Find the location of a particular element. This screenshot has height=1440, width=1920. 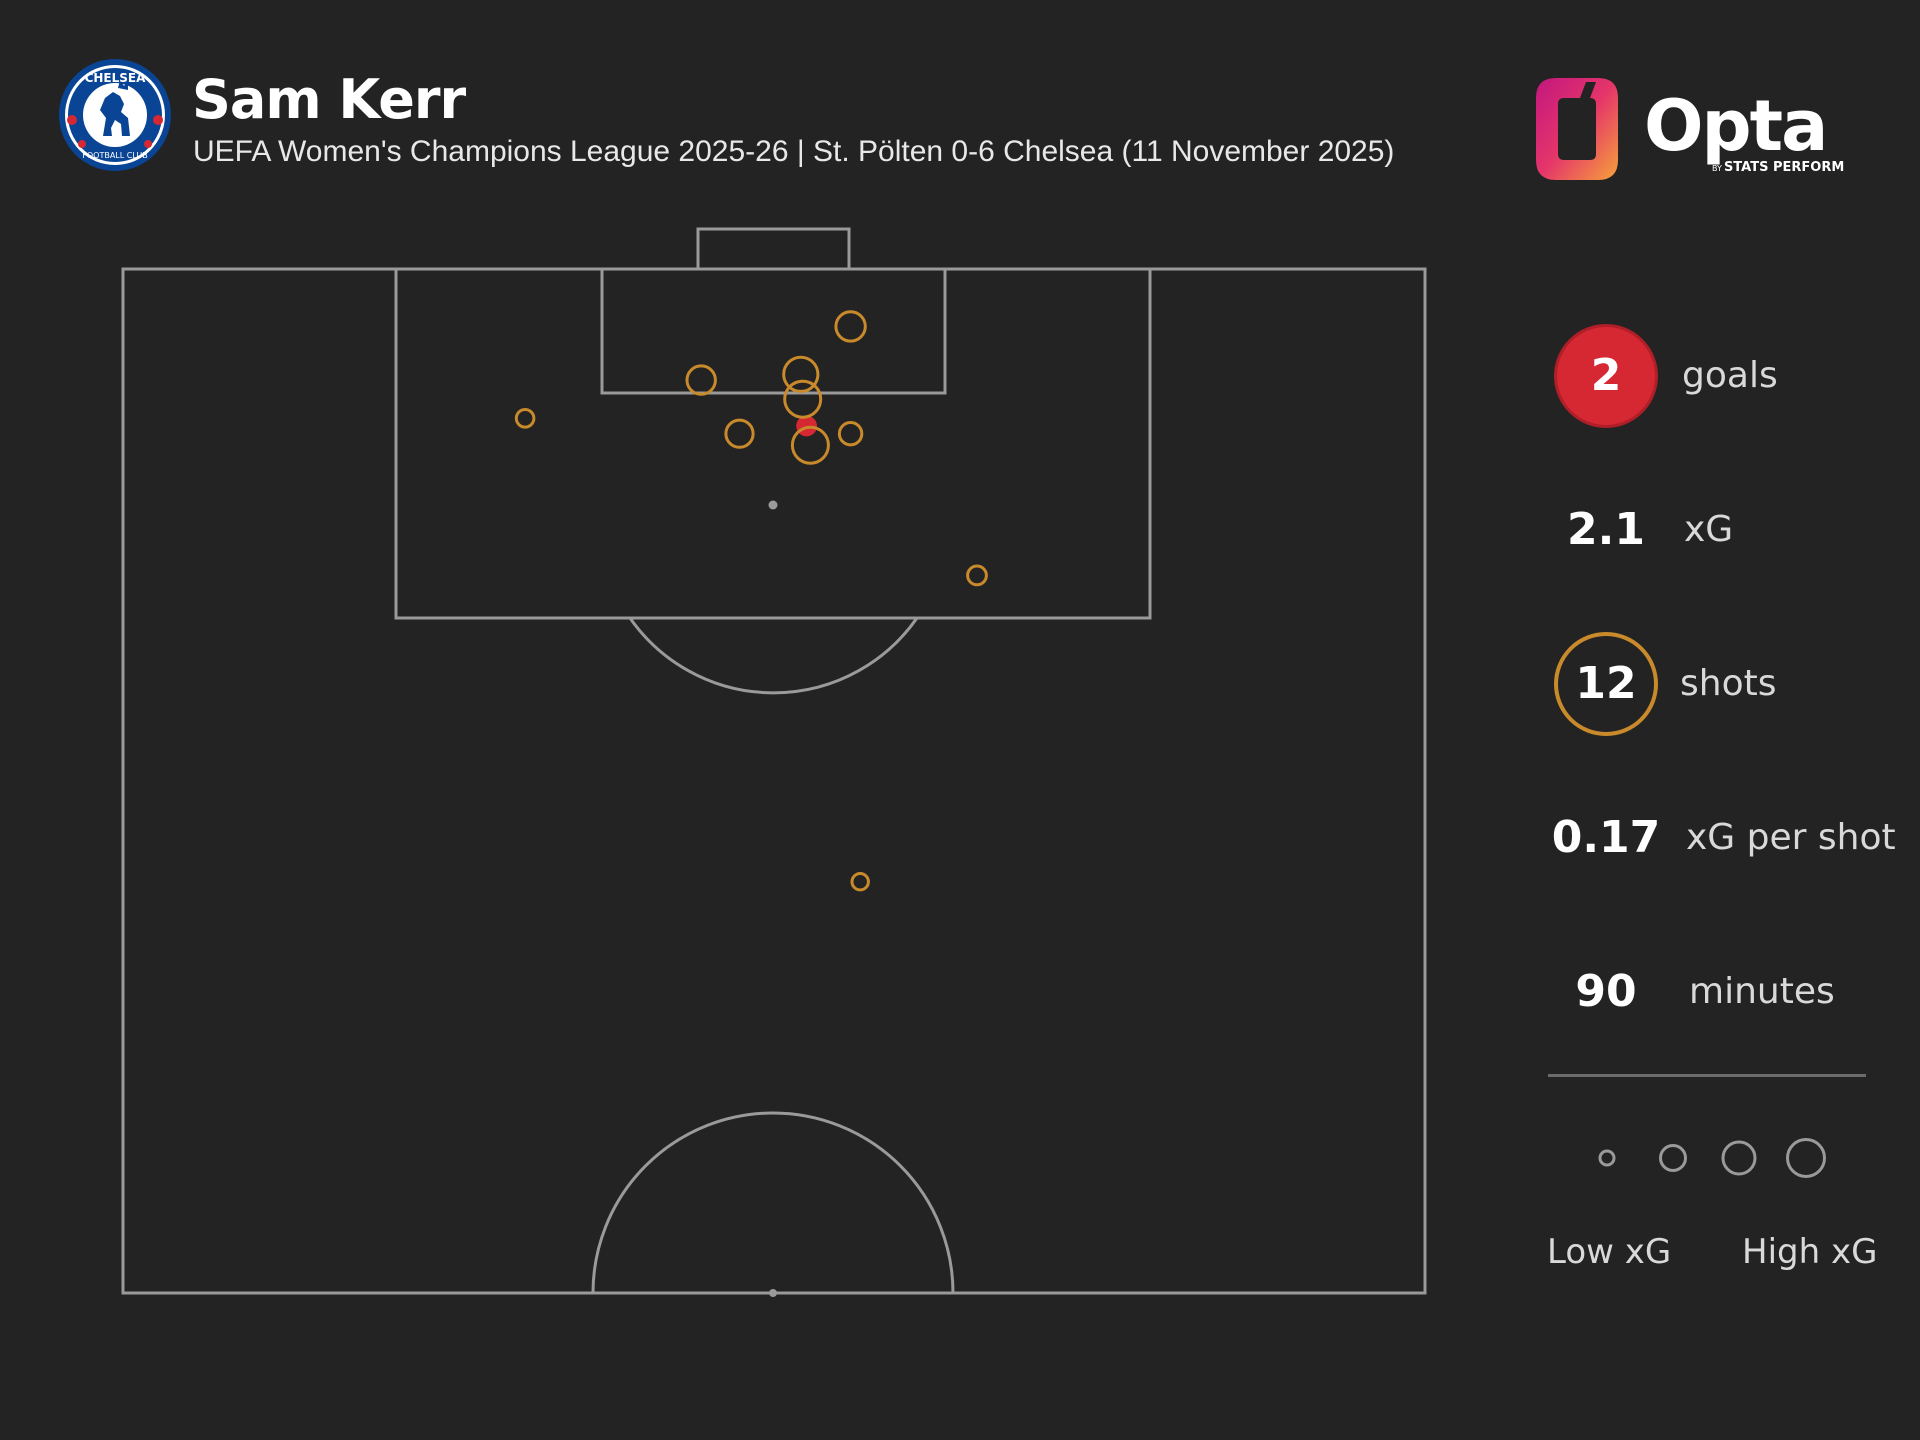

stat-xg-per-shot-value: 0.17 is located at coordinates (1606, 837).